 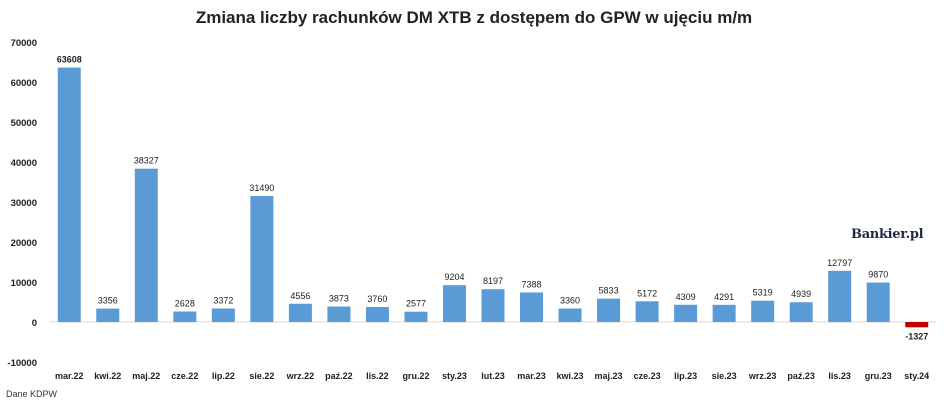 I want to click on y-tick-label: 70000, so click(x=24, y=43).